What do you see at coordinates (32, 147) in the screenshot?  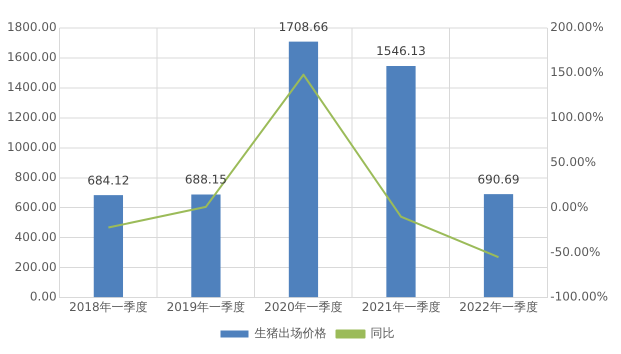 I see `y-tick-label: 1000.00` at bounding box center [32, 147].